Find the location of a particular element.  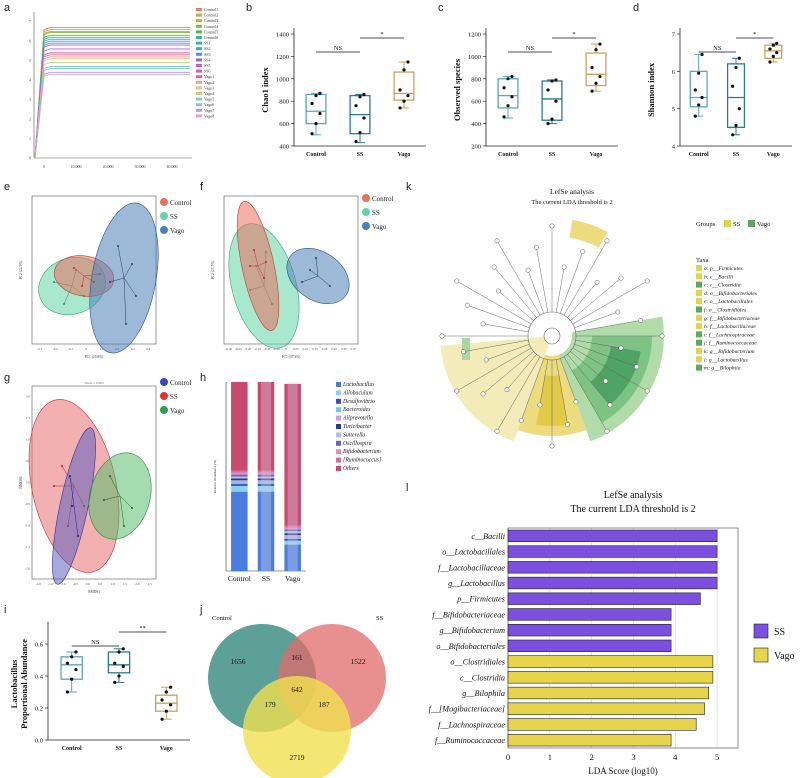

group-label-vago: Vago is located at coordinates (763, 224).